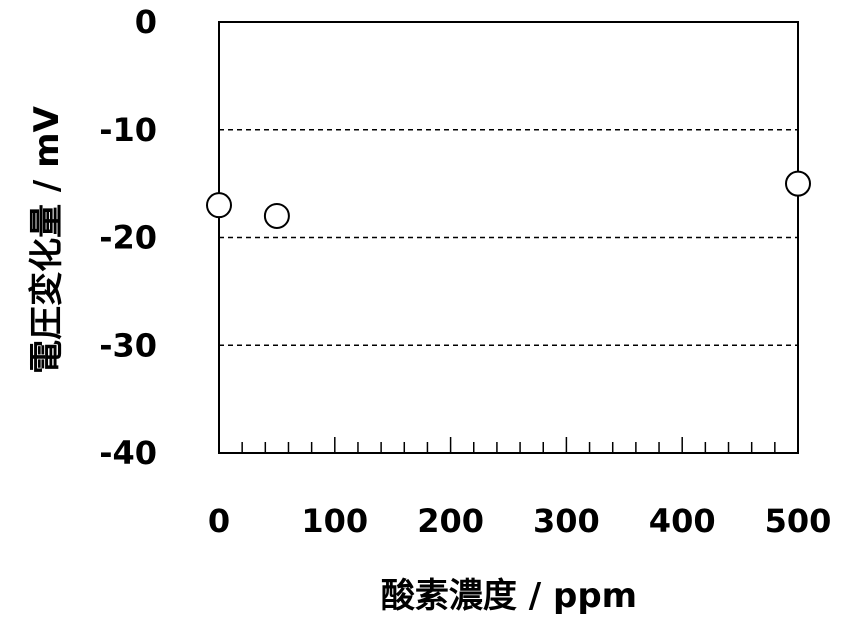 This screenshot has width=868, height=619. I want to click on x-tick-label: 200, so click(450, 521).